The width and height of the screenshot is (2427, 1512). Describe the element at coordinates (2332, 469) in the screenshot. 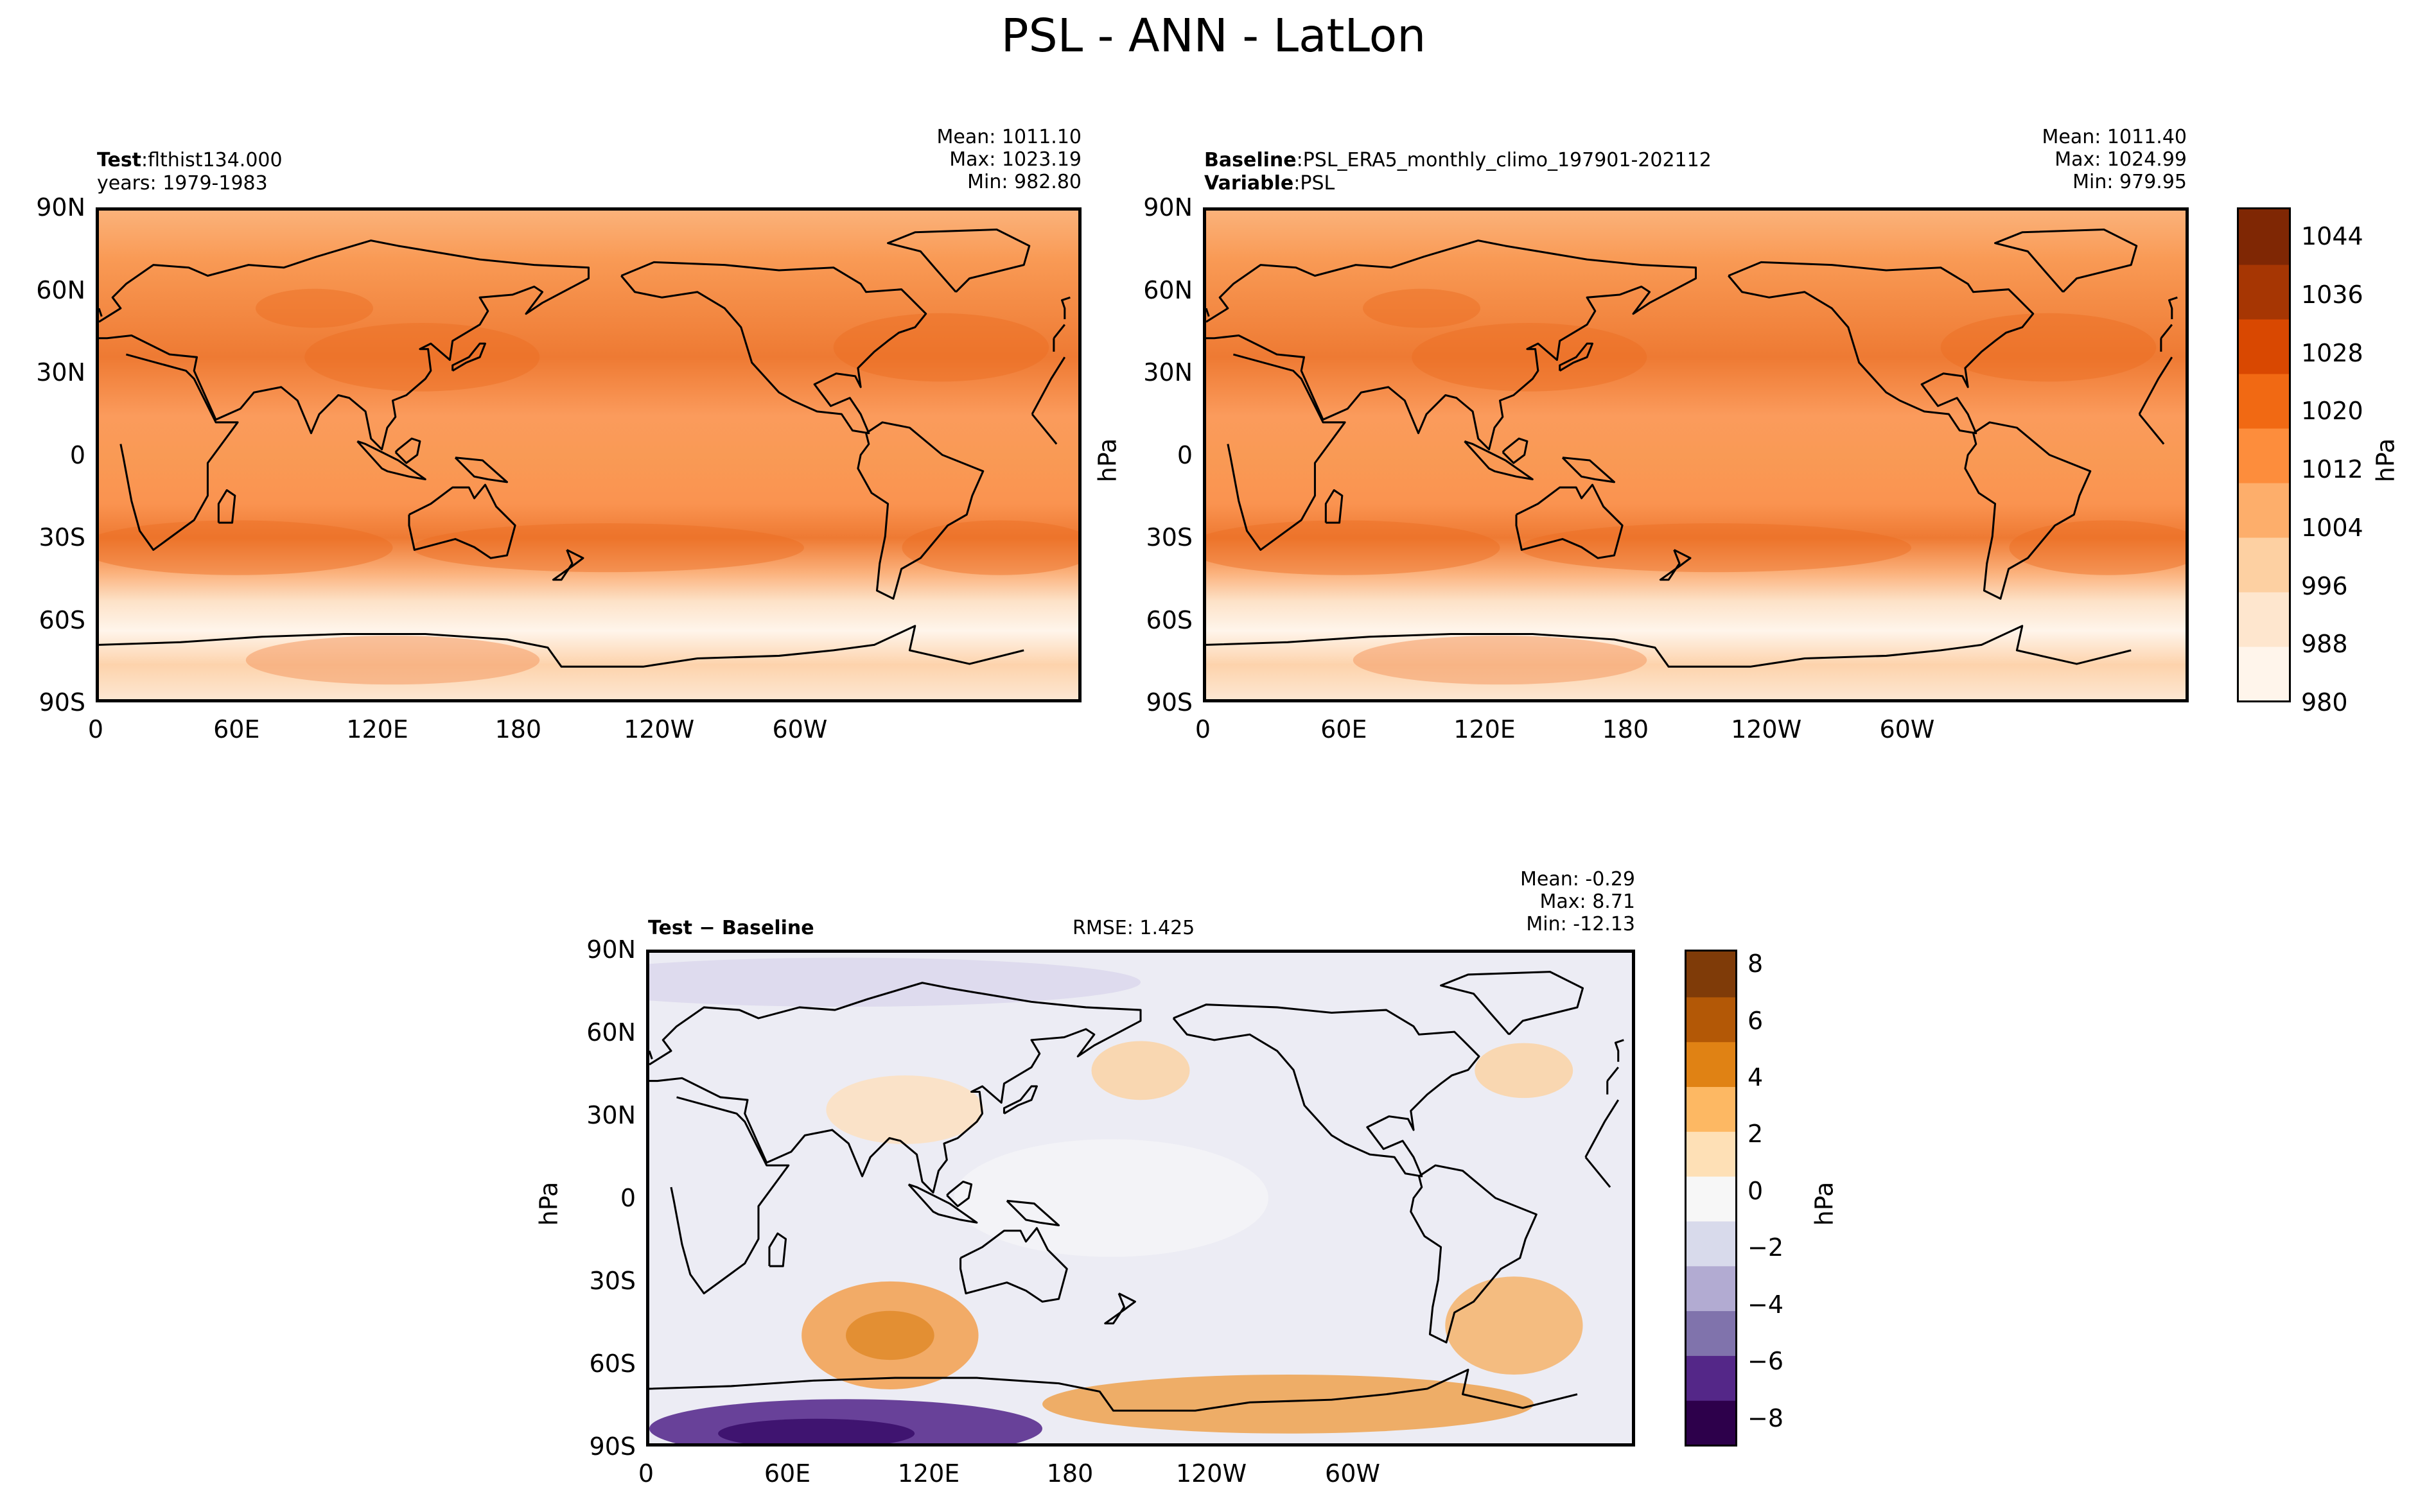

I see `colorbar-abs-tick: 1012` at that location.